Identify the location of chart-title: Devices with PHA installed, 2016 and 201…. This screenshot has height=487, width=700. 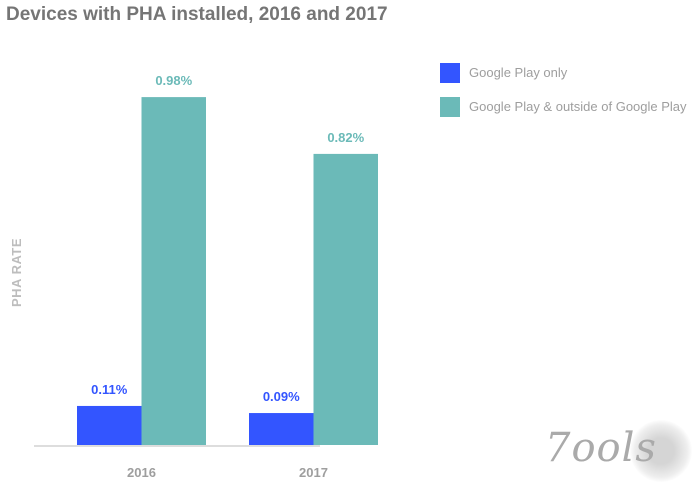
(197, 14).